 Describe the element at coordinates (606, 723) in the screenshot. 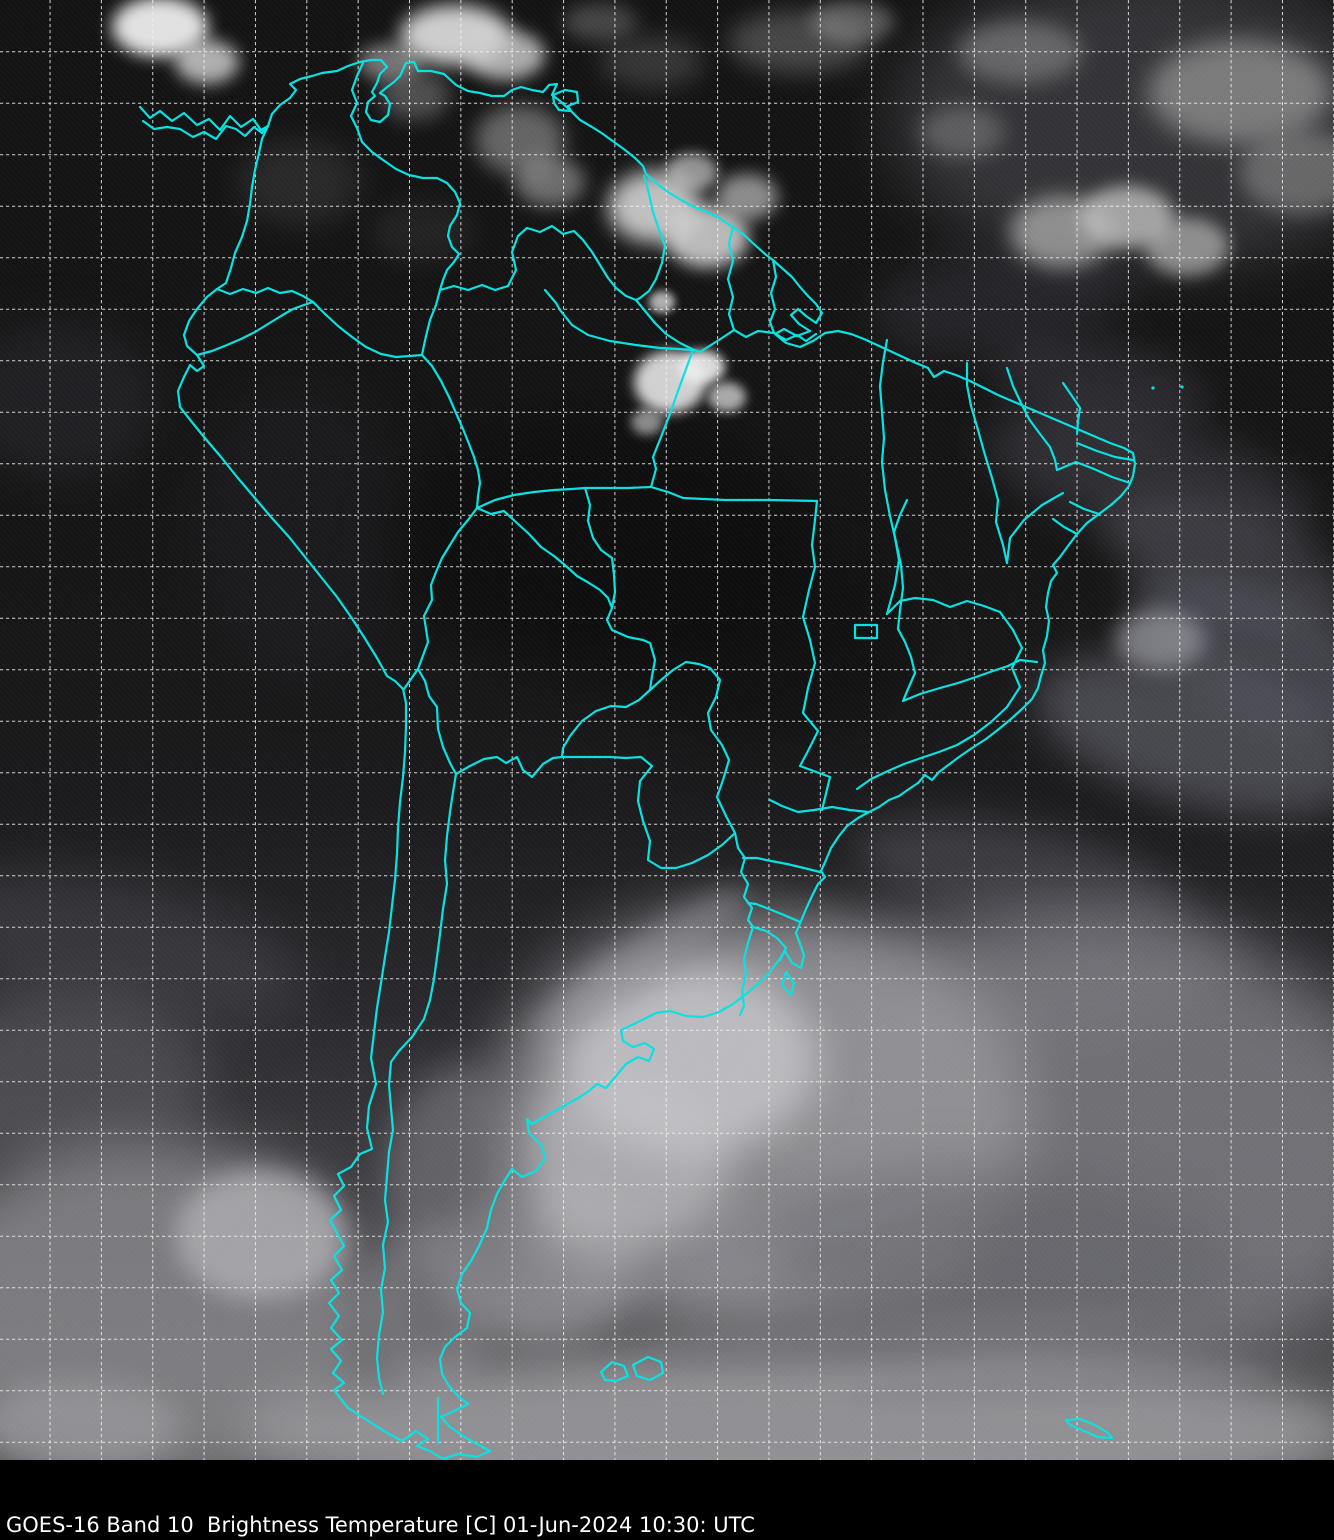

I see `bolivia-paraguay-border` at that location.